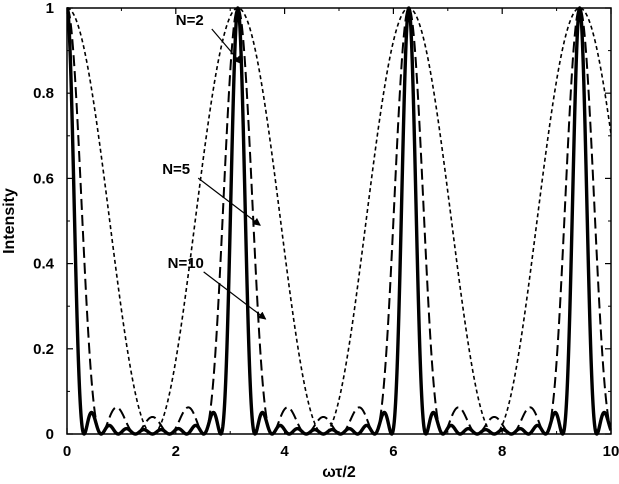 This screenshot has height=484, width=619. What do you see at coordinates (235, 295) in the screenshot?
I see `annotation-arrow` at bounding box center [235, 295].